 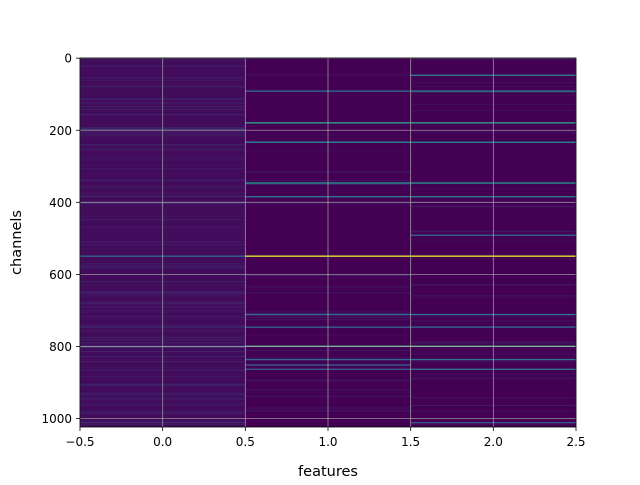 I want to click on y-tick-label: 800, so click(x=60, y=347).